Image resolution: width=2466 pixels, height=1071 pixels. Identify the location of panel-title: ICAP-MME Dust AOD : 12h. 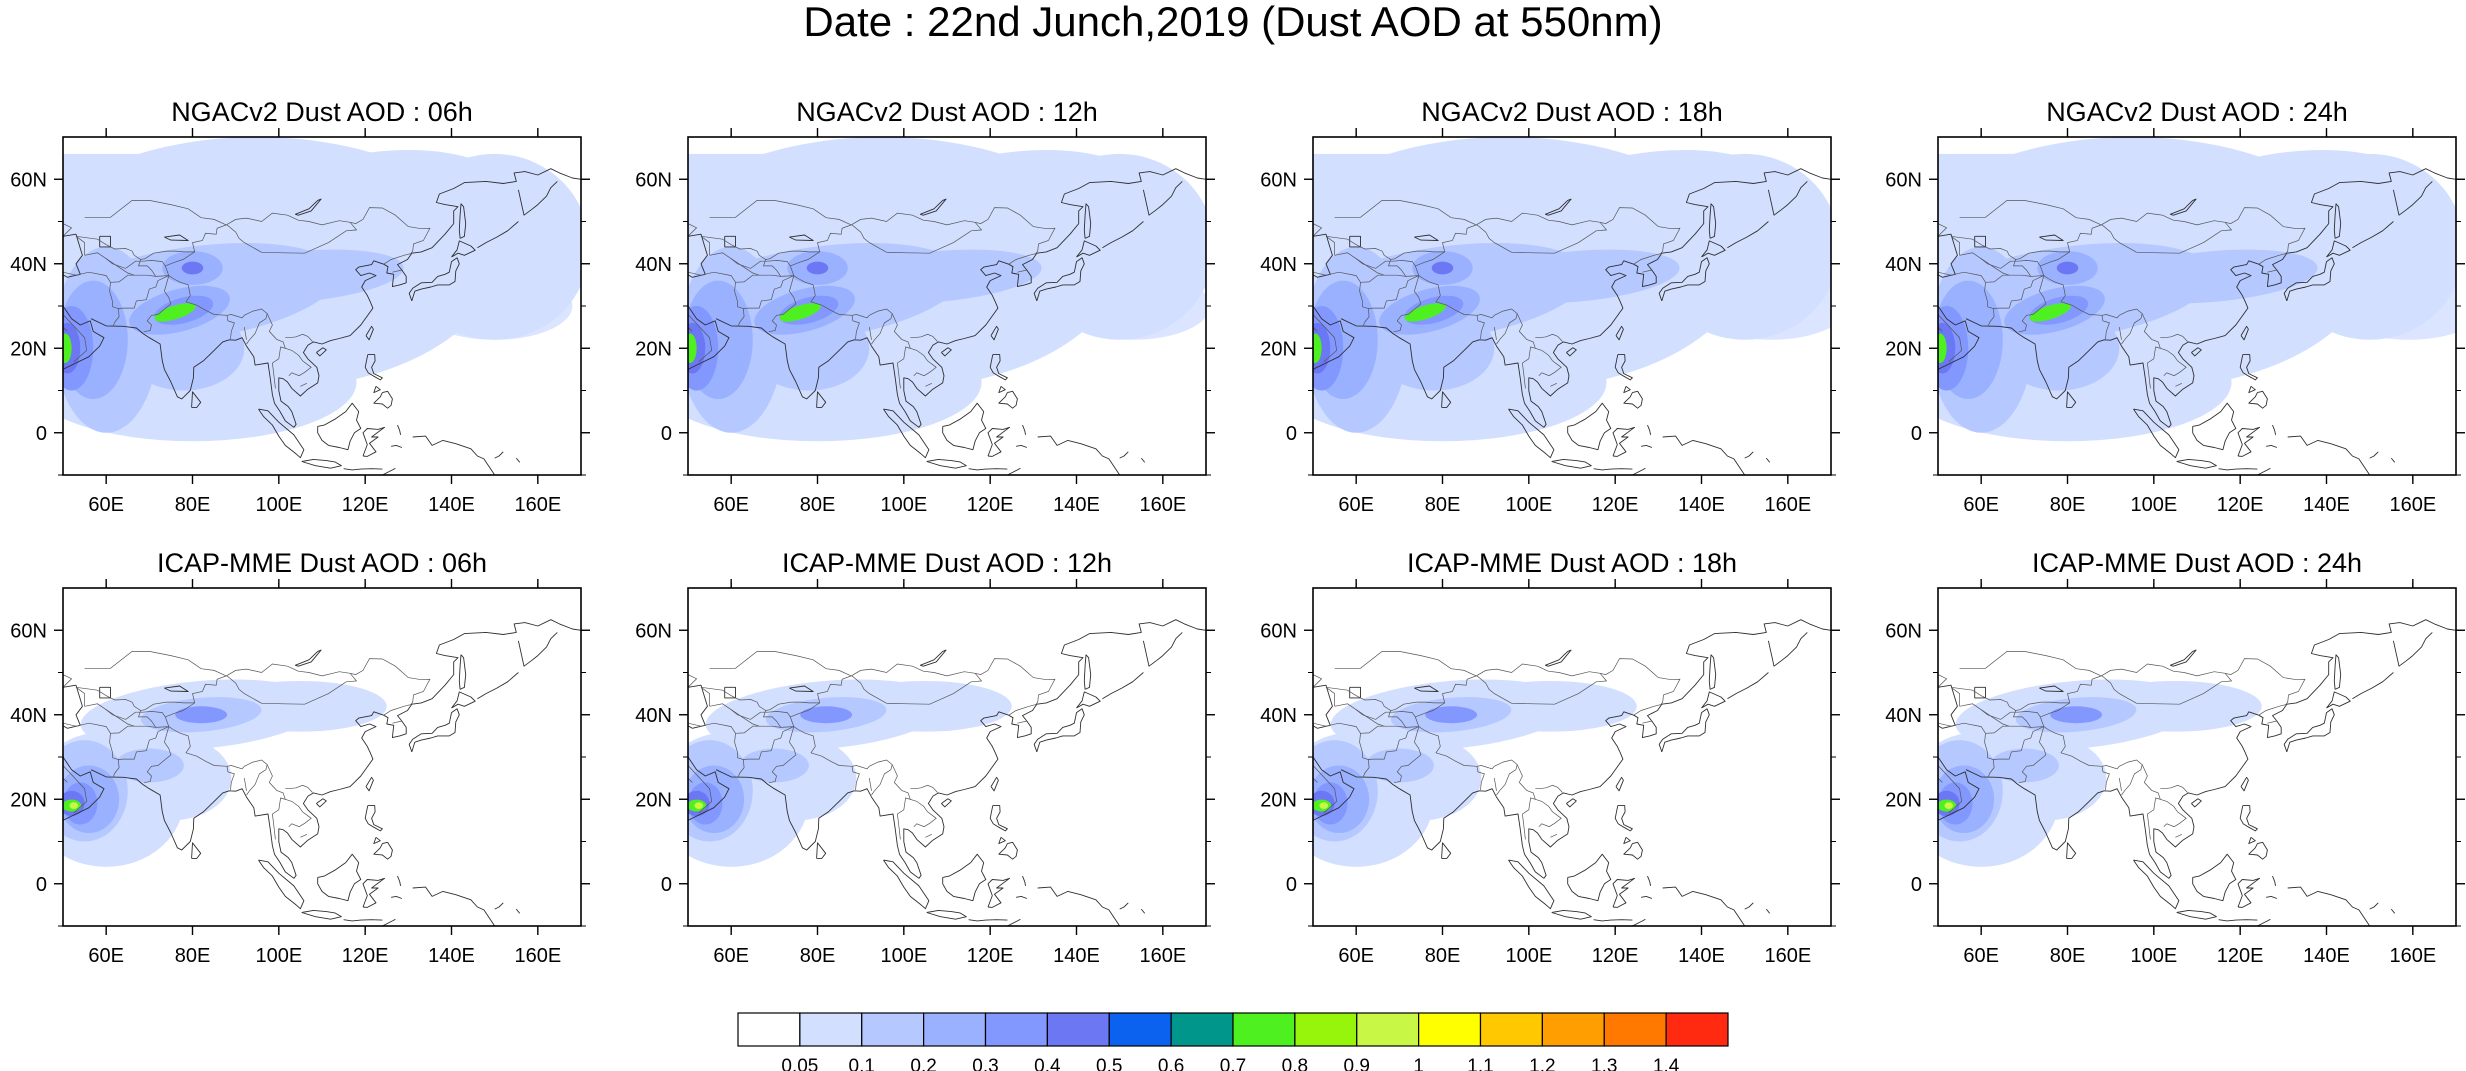
(947, 563).